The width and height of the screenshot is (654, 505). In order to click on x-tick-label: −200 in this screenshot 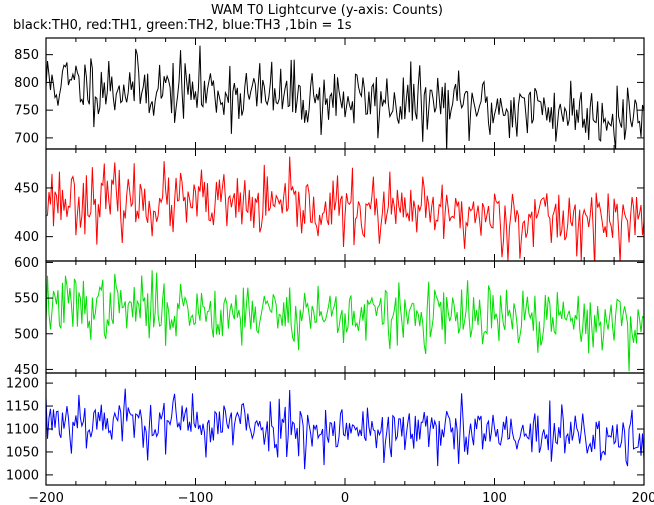, I will do `click(46, 498)`.